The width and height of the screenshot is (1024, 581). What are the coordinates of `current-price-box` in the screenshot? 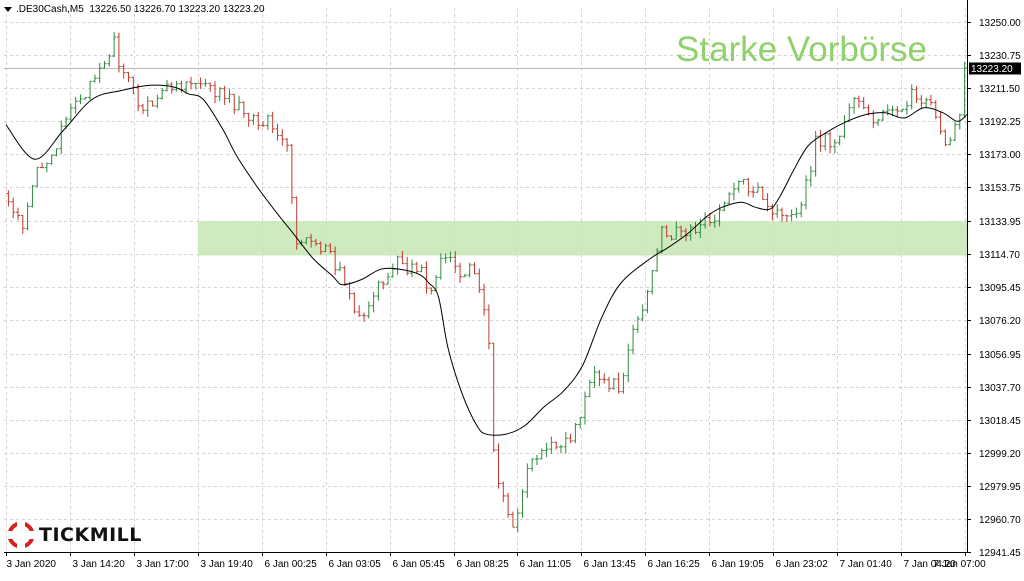 It's located at (995, 68).